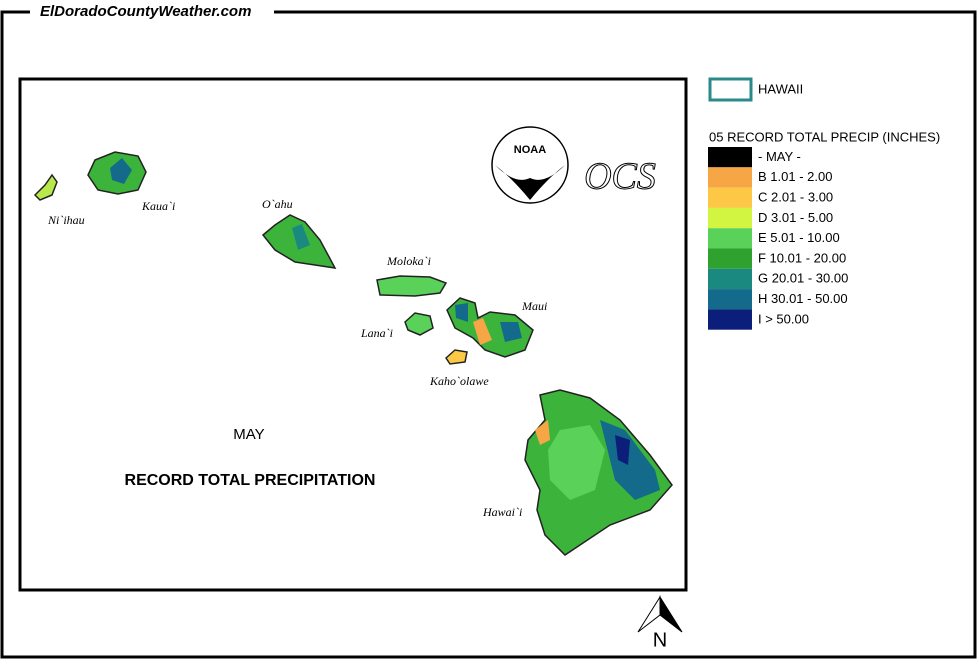  I want to click on legend-label: G 20.01 - 30.00, so click(803, 278).